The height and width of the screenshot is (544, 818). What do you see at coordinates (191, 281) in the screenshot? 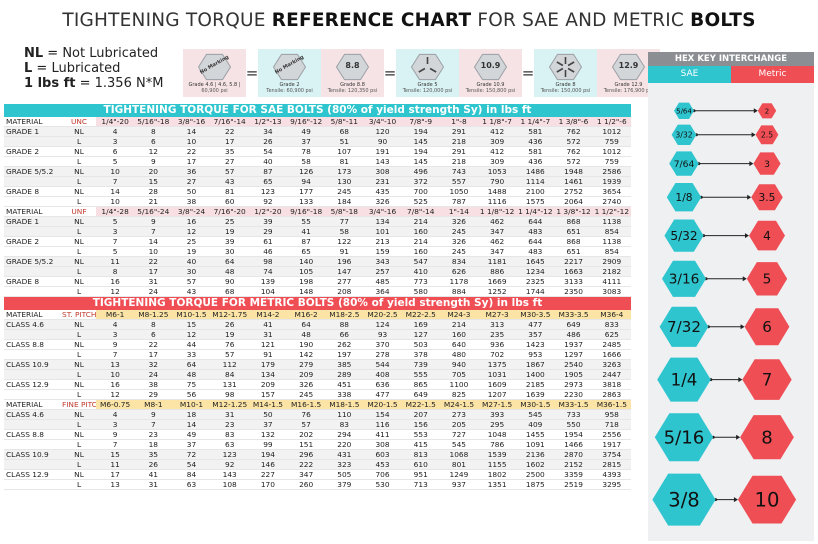
I see `table-cell: 57` at bounding box center [191, 281].